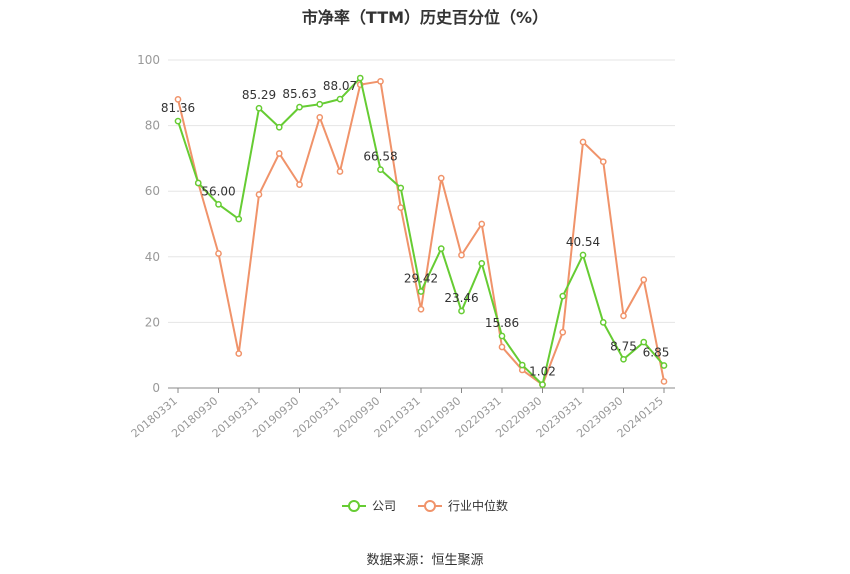  I want to click on y-tick-label: 0, so click(156, 388).